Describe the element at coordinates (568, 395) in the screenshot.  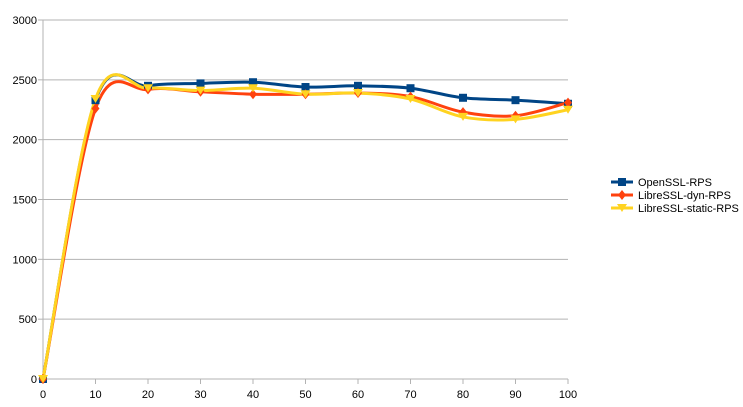
I see `x-tick-label: 100` at that location.